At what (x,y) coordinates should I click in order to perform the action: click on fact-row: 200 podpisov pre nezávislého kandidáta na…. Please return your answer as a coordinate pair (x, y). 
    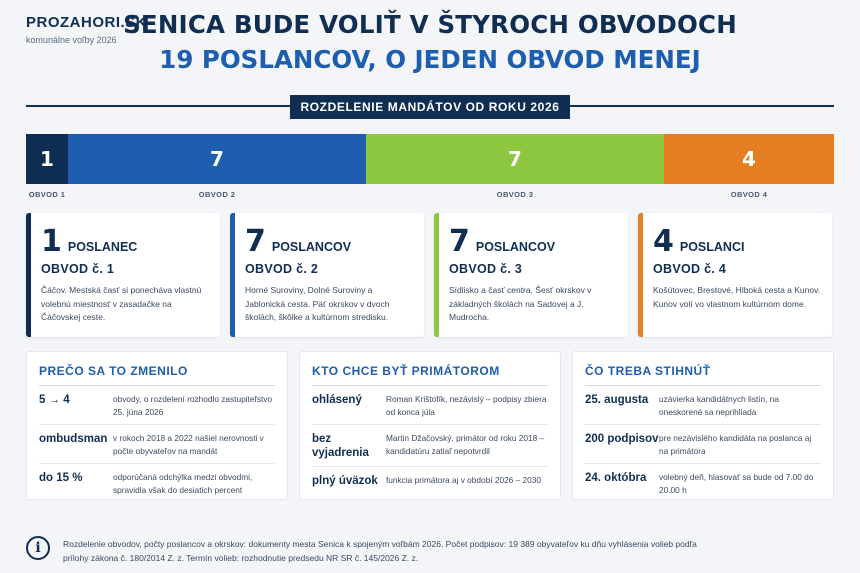
    Looking at the image, I should click on (703, 444).